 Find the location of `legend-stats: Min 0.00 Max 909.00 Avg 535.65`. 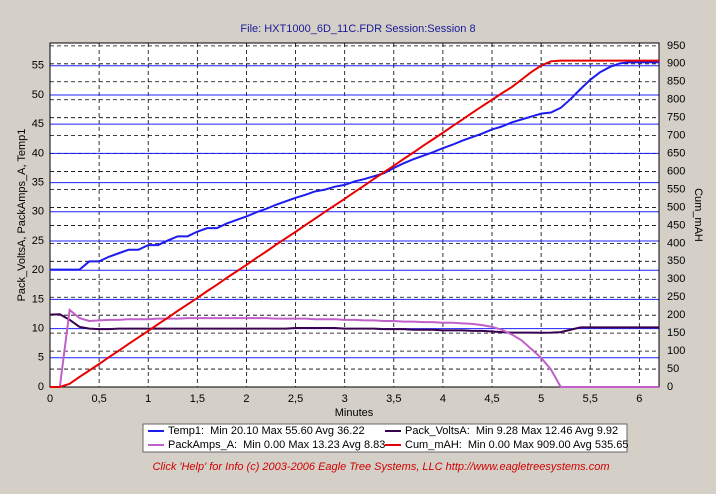

legend-stats: Min 0.00 Max 909.00 Avg 535.65 is located at coordinates (548, 445).